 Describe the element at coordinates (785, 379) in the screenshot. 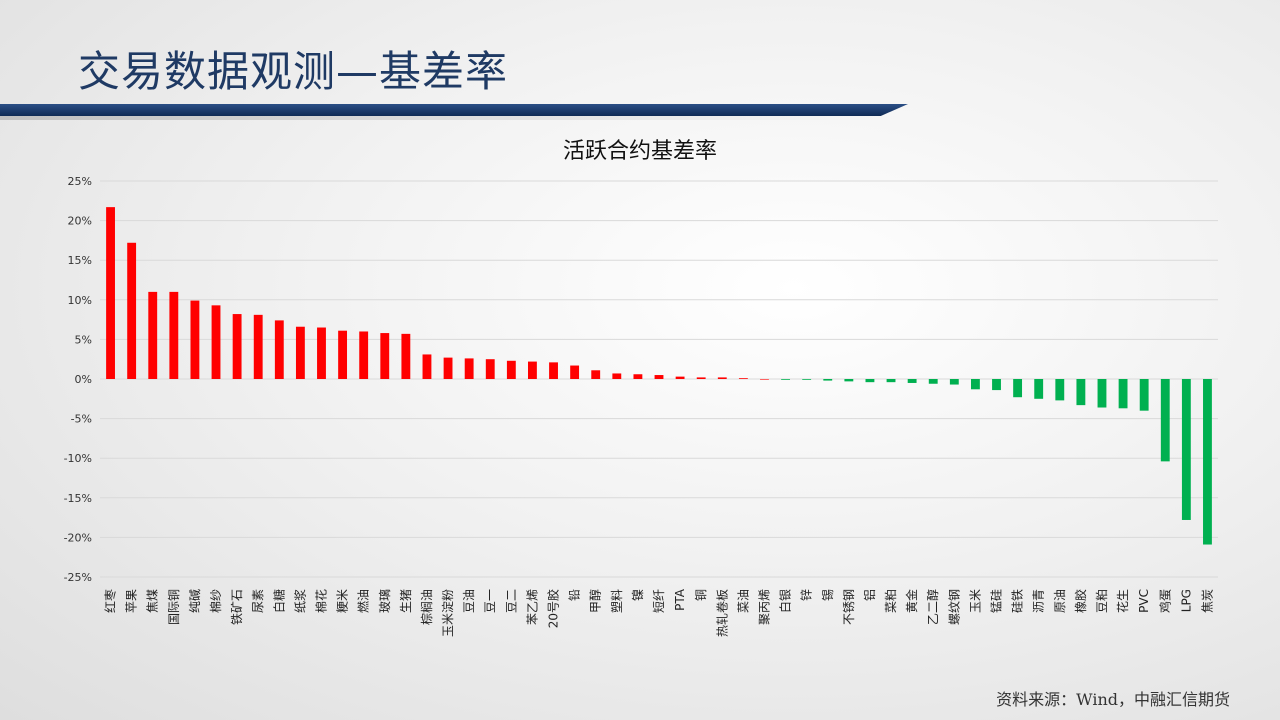

I see `bar-白银` at that location.